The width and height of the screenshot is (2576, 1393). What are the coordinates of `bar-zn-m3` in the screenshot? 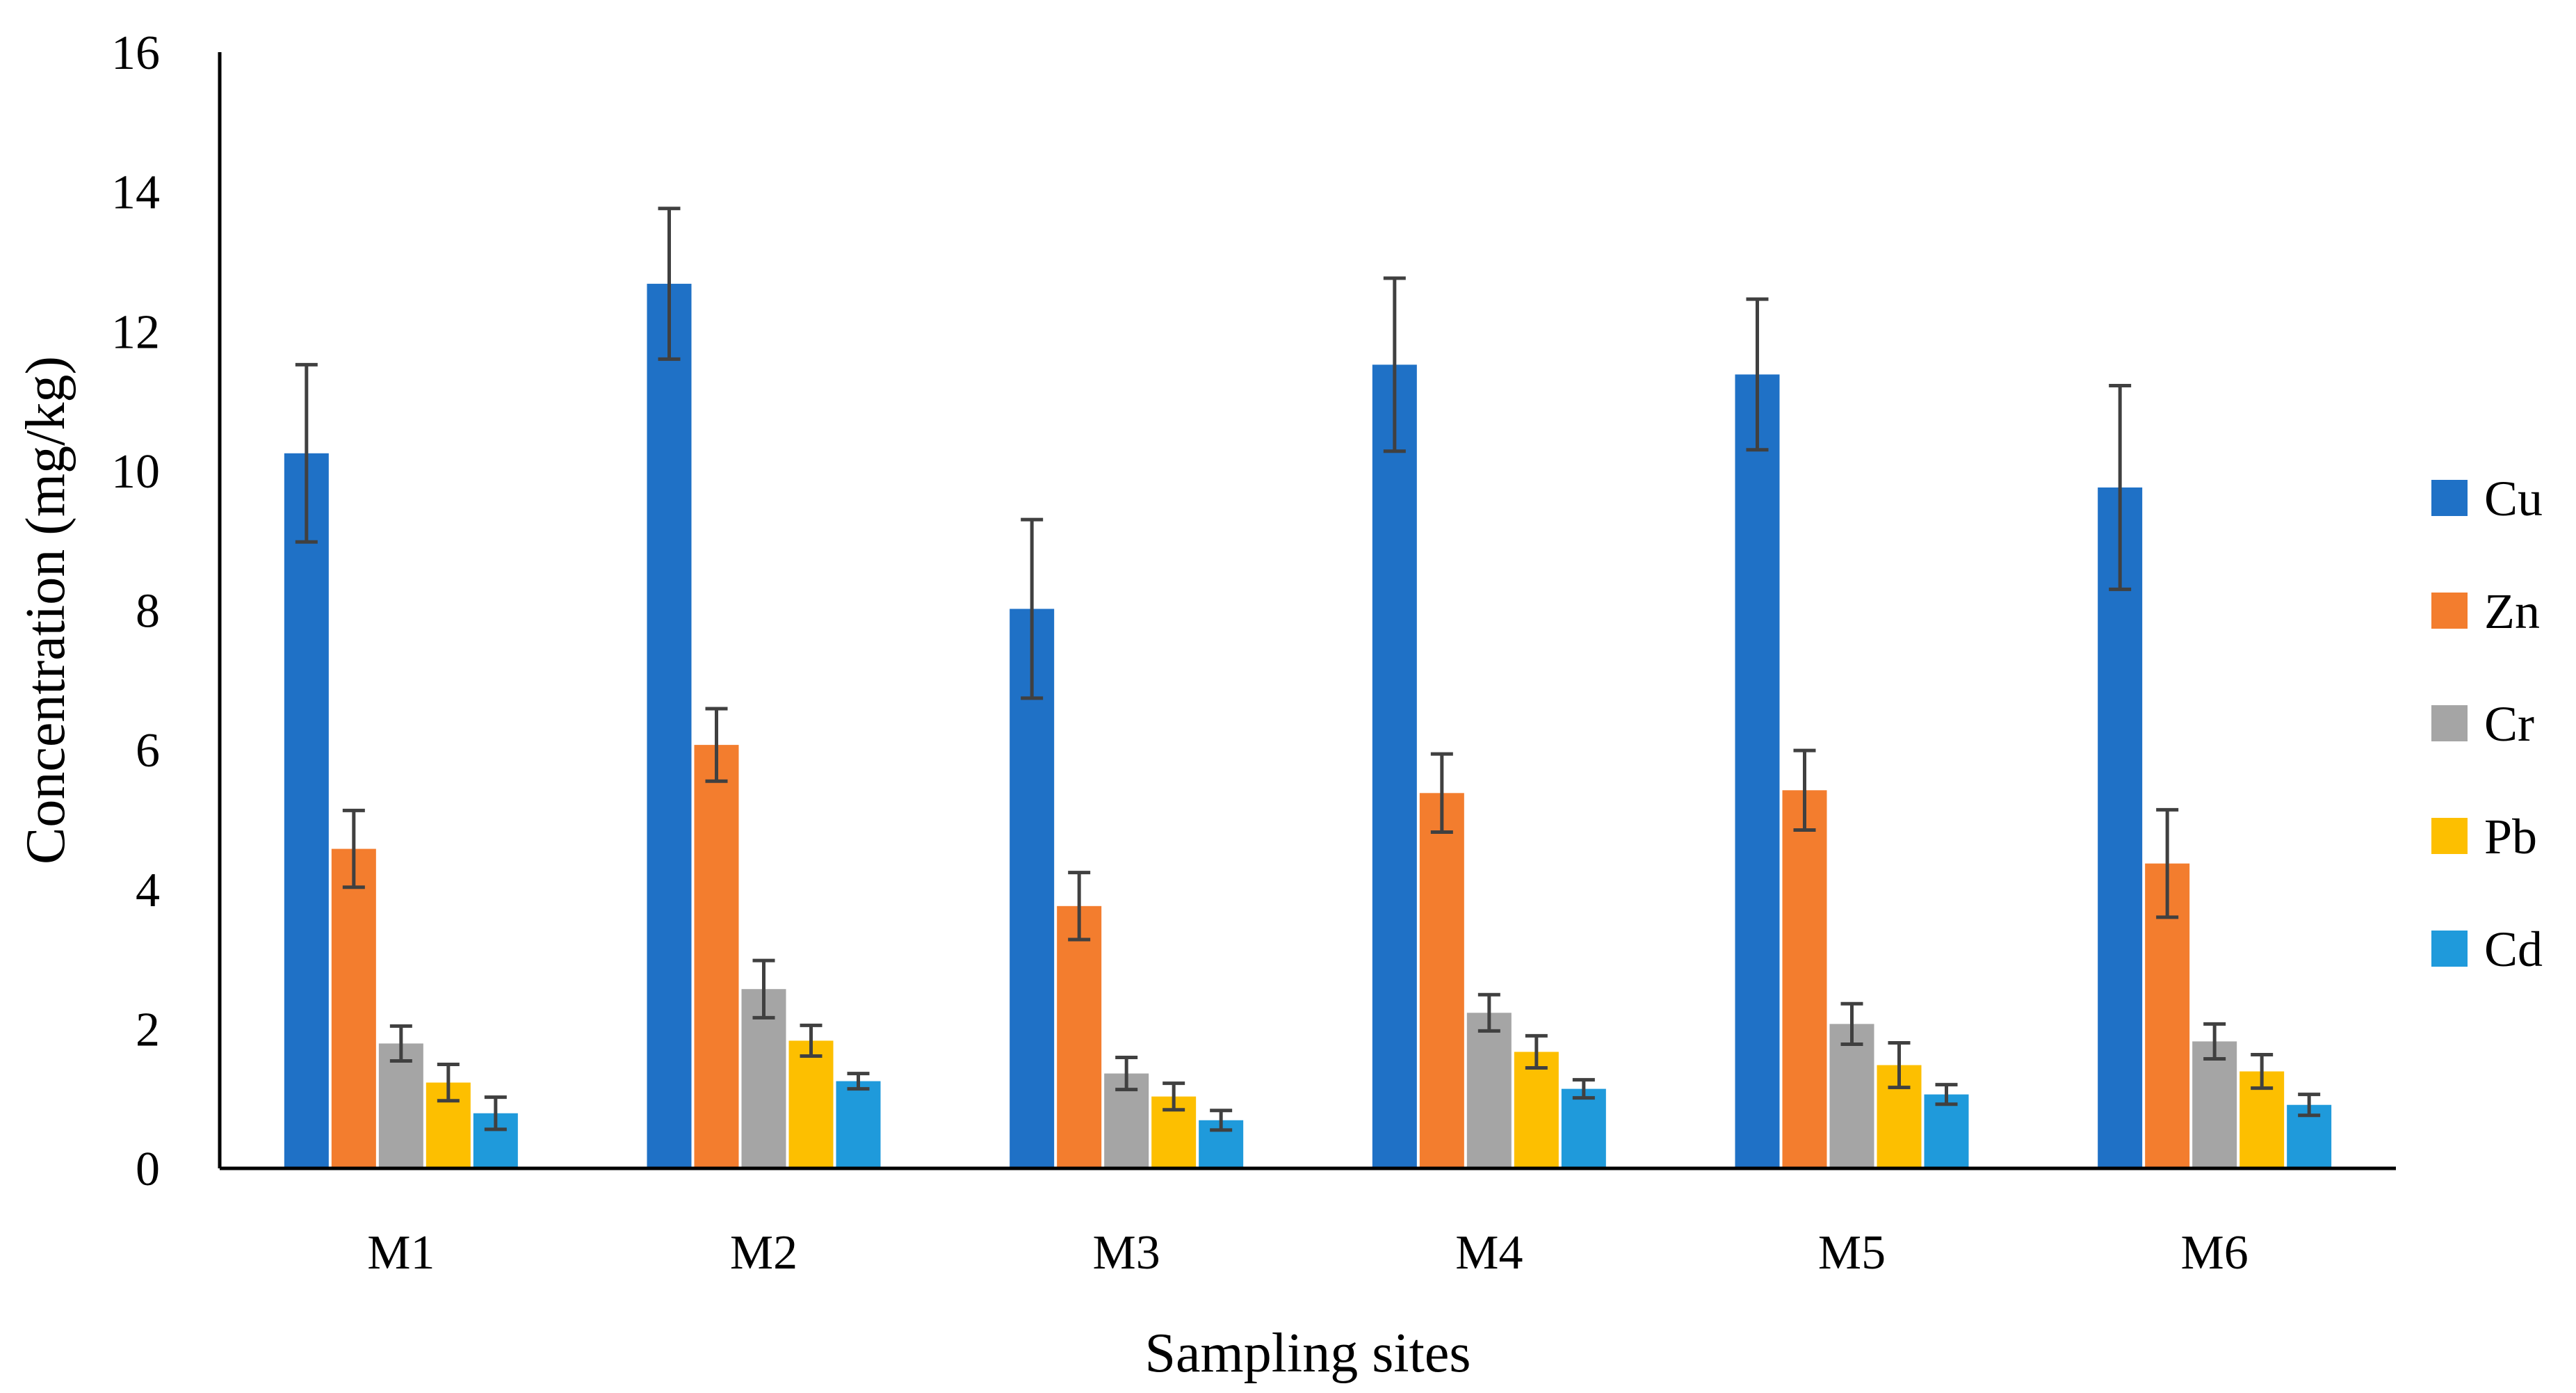 It's located at (1079, 1036).